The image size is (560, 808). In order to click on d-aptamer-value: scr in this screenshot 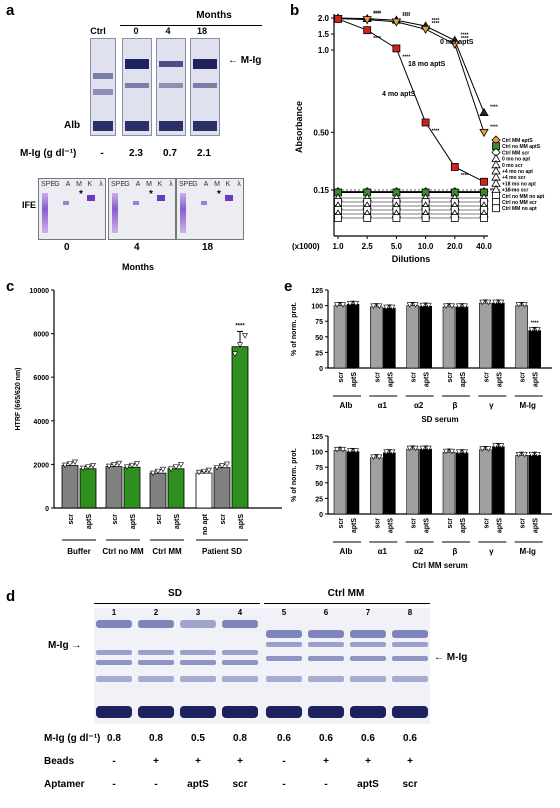, I will do `click(240, 784)`.